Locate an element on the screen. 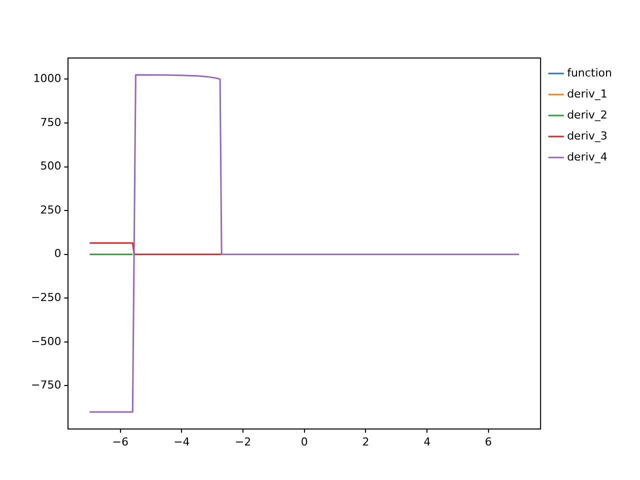 The height and width of the screenshot is (480, 640). y-tick-label: 500 is located at coordinates (51, 166).